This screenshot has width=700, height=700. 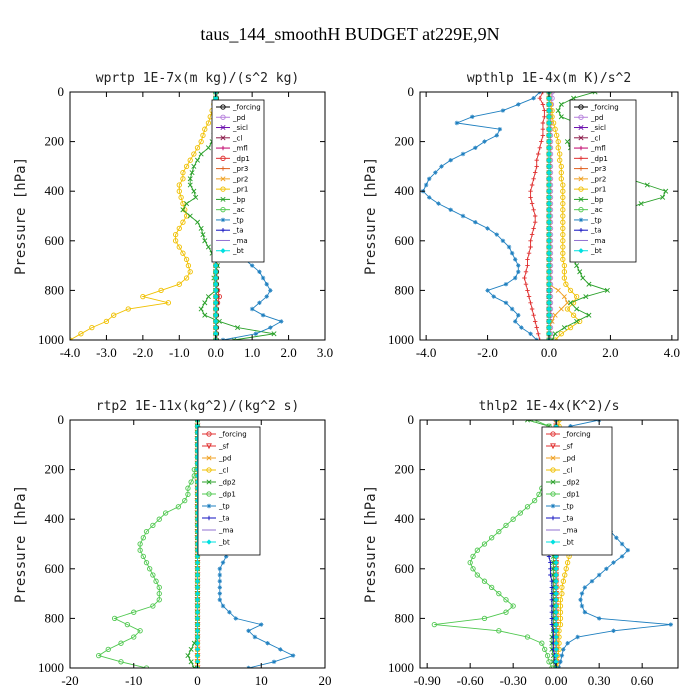 I want to click on legend-item-ta-label: _ta, so click(x=568, y=519).